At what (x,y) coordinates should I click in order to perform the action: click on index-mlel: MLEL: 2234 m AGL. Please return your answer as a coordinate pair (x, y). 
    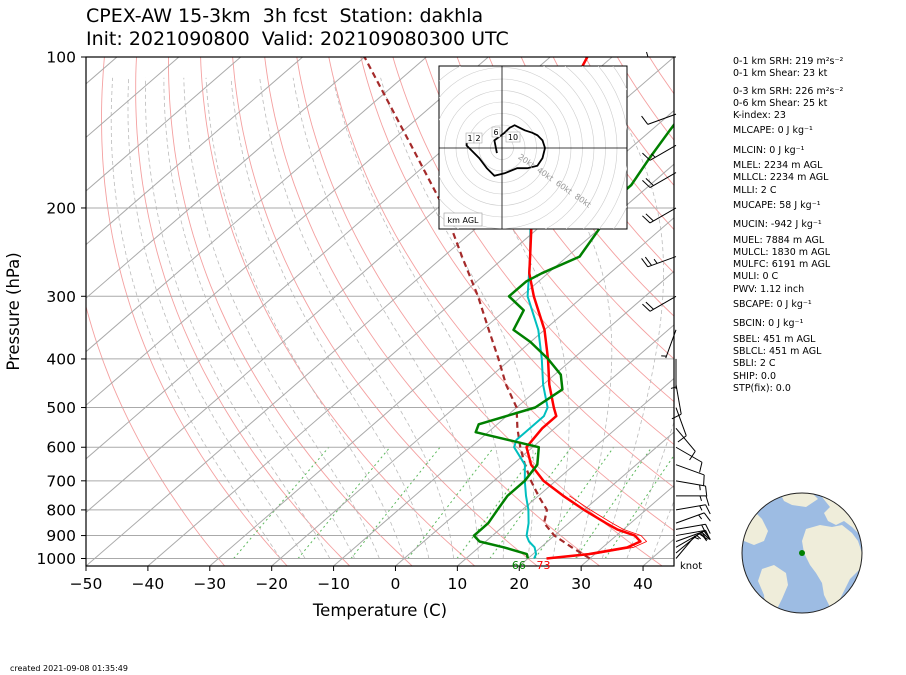
    Looking at the image, I should click on (778, 166).